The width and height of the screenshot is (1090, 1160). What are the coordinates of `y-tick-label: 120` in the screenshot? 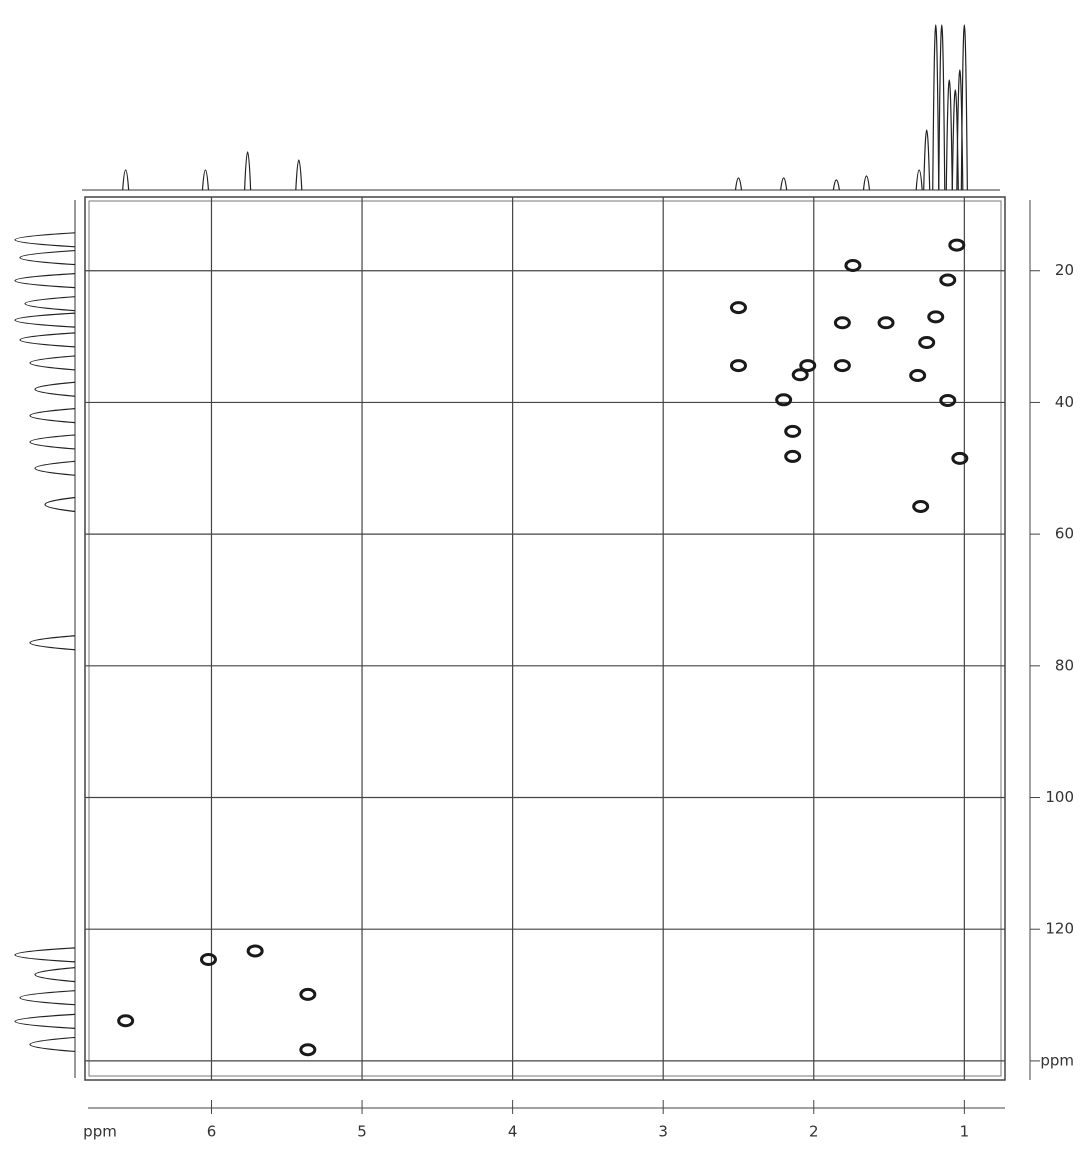 It's located at (1059, 929).